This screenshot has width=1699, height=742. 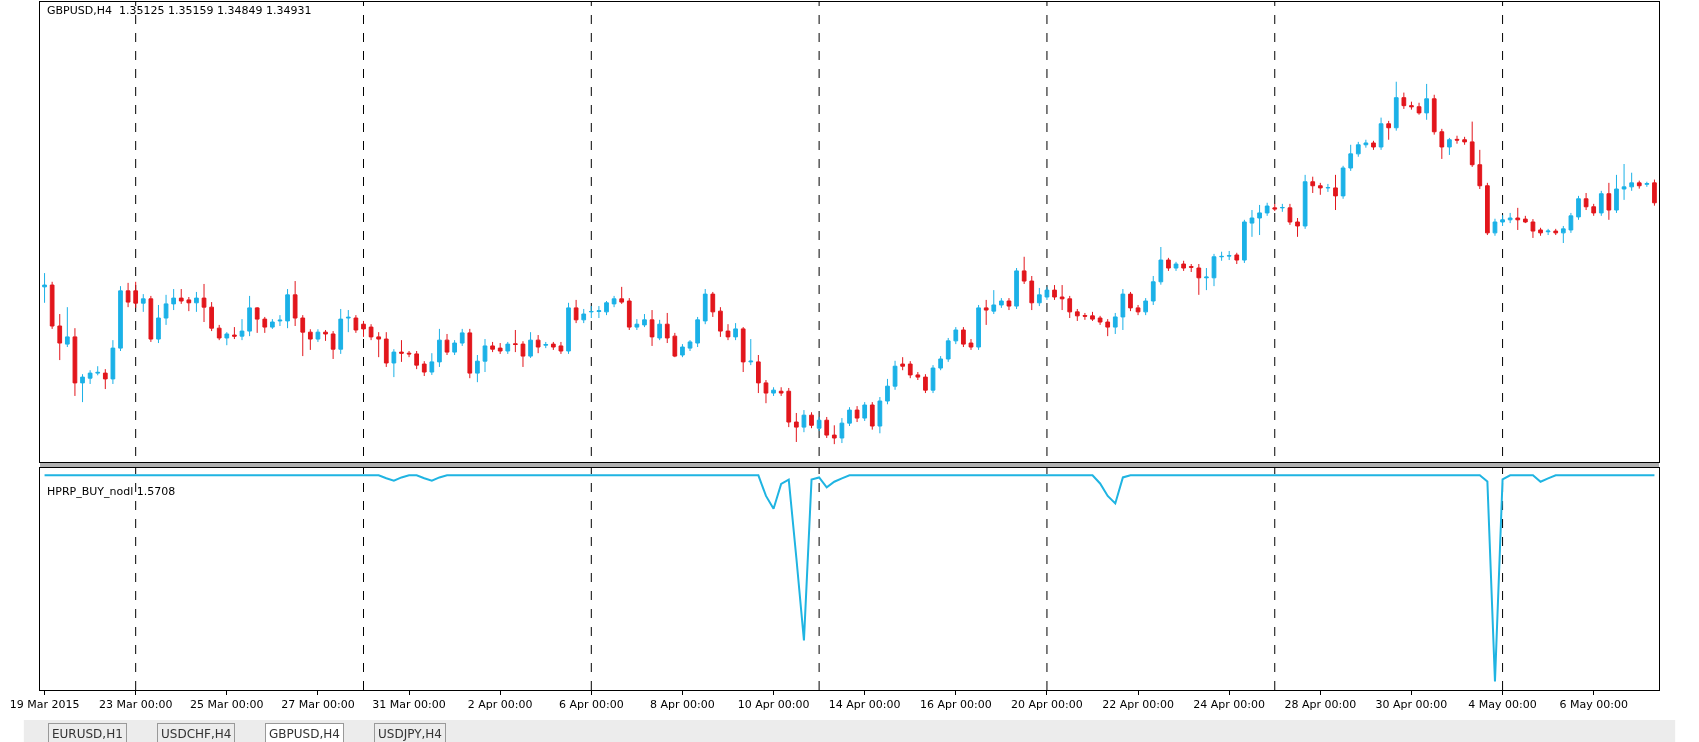 I want to click on text: USDJPY,H4, so click(x=410, y=734).